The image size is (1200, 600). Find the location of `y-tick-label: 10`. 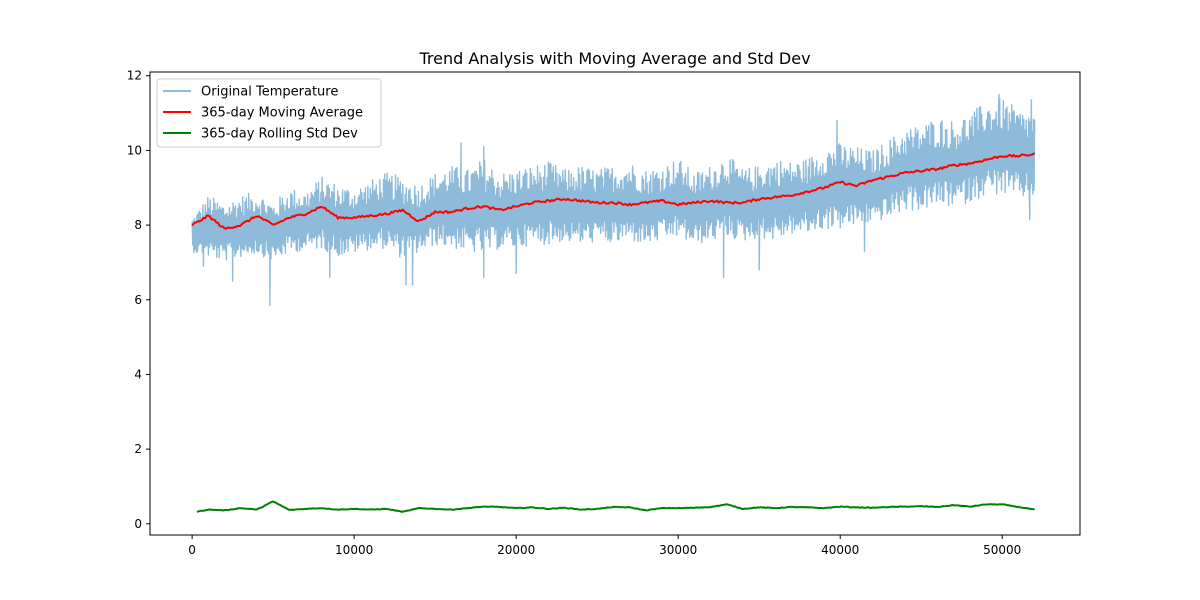

y-tick-label: 10 is located at coordinates (134, 150).